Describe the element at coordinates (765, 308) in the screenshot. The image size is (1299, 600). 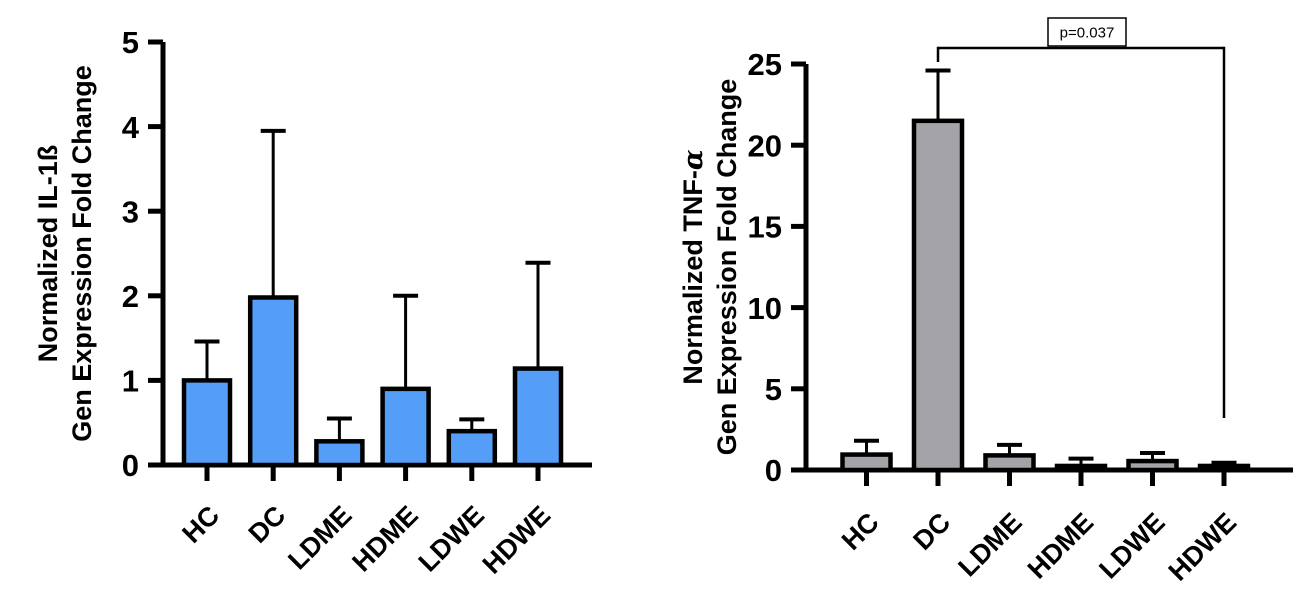
I see `y-tick-label: 10` at that location.